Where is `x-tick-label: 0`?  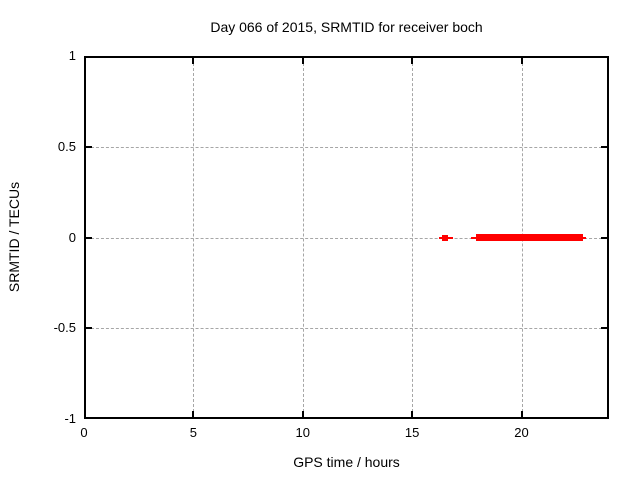
x-tick-label: 0 is located at coordinates (84, 432).